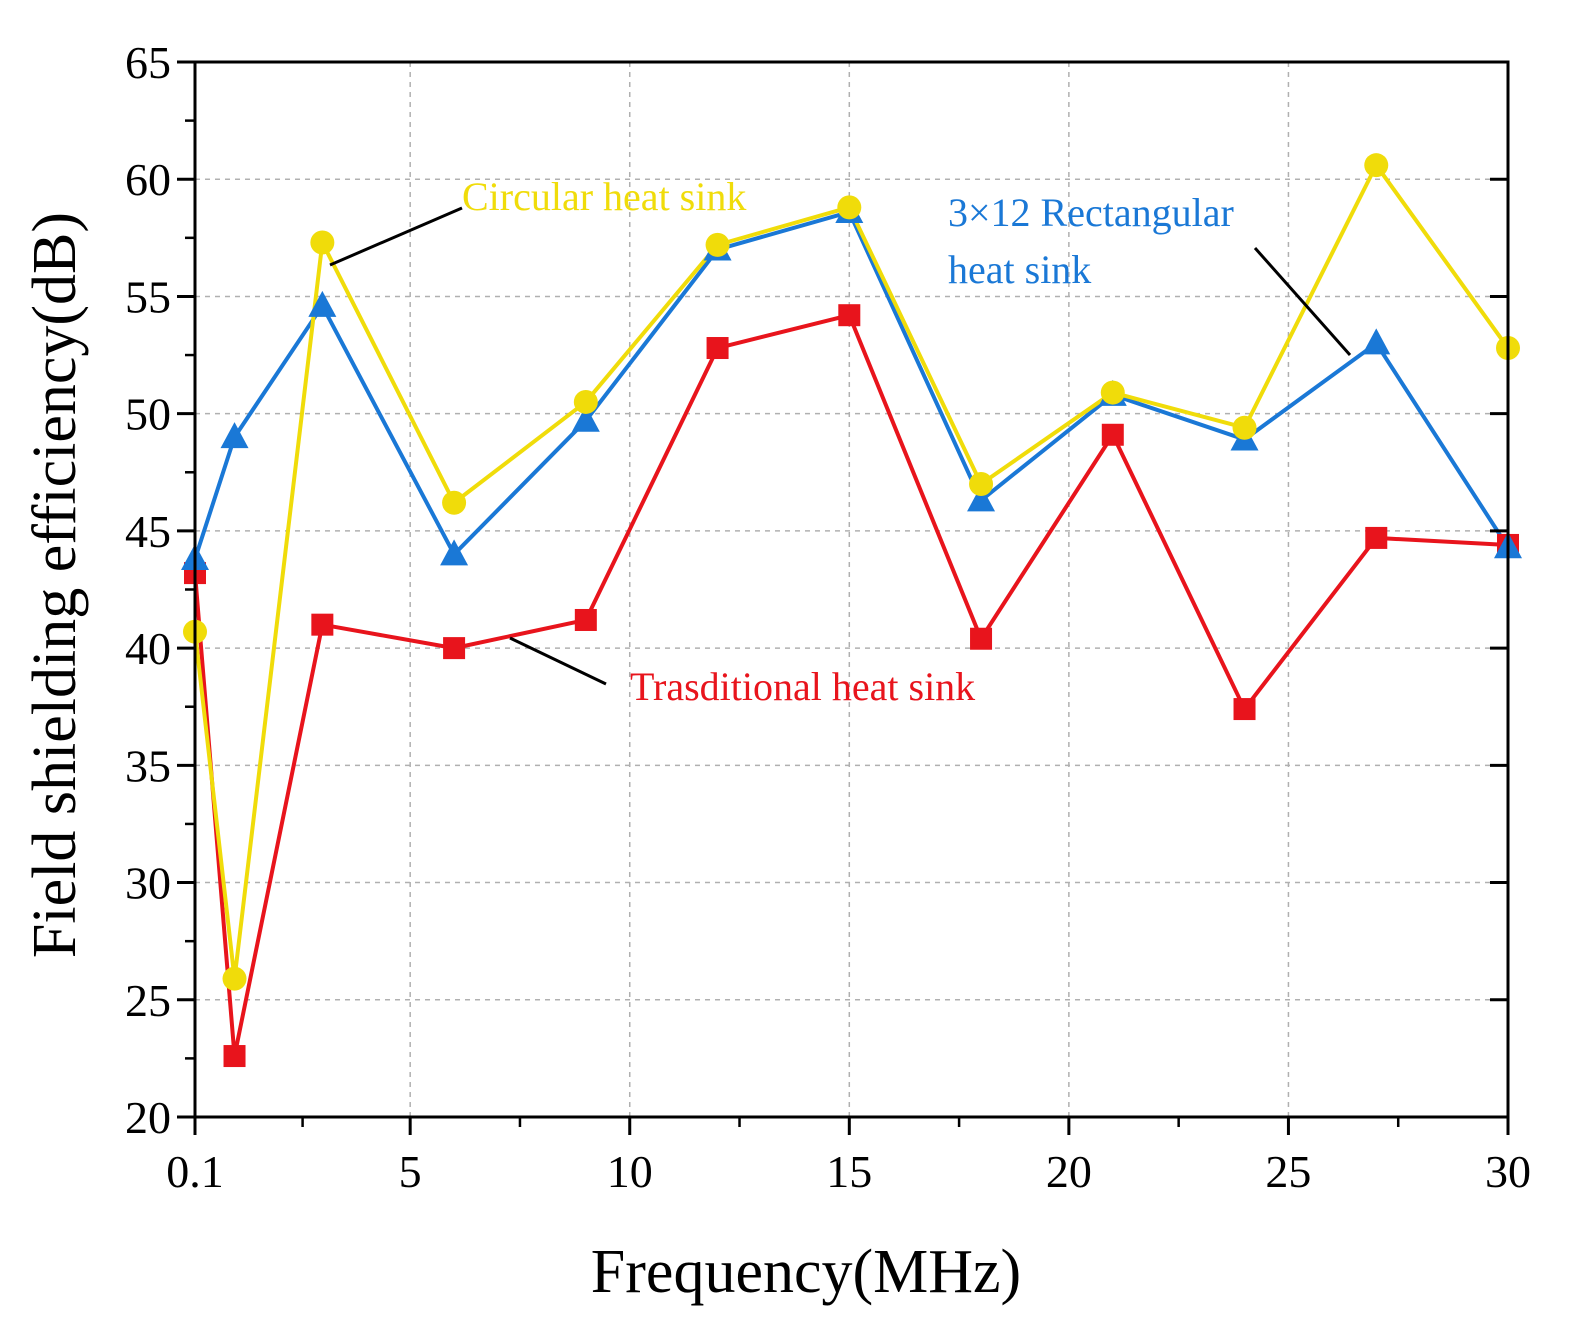 This screenshot has width=1571, height=1331. Describe the element at coordinates (148, 531) in the screenshot. I see `y-tick-label: 45` at that location.